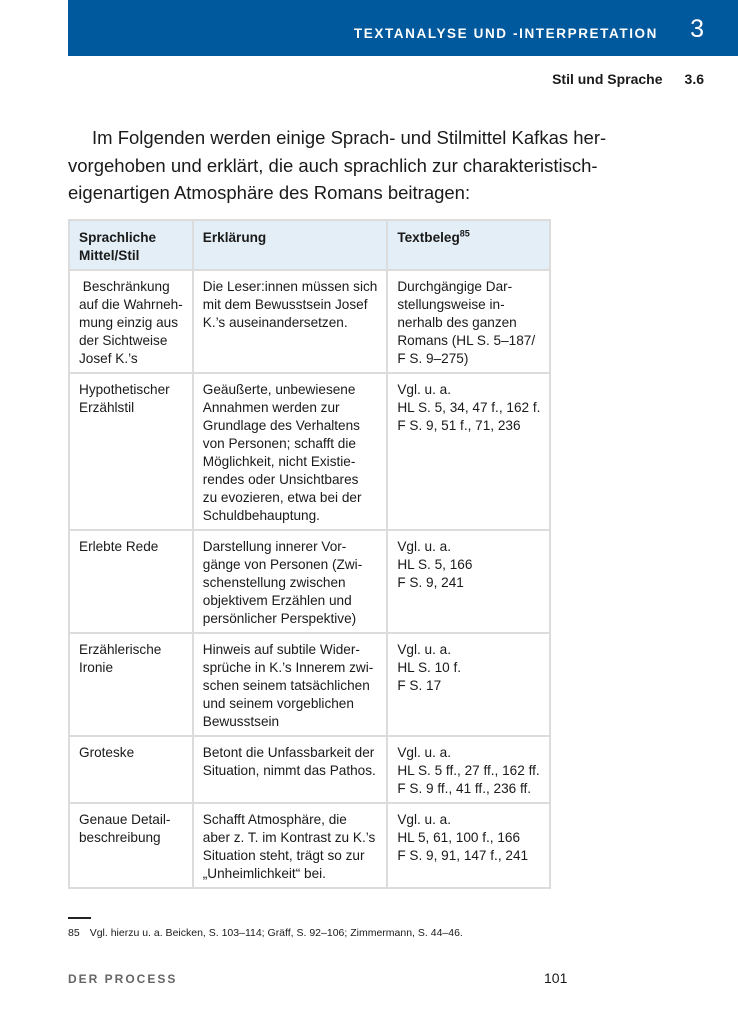  I want to click on header-evidence: Textbeleg85, so click(469, 245).